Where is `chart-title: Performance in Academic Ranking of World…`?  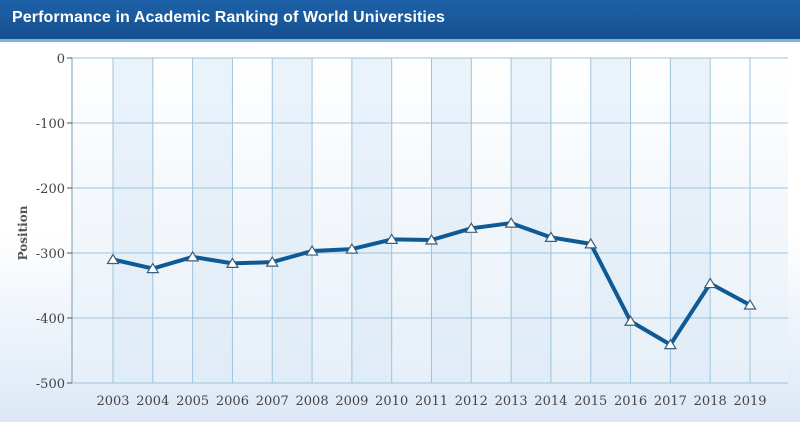 chart-title: Performance in Academic Ranking of World… is located at coordinates (228, 17).